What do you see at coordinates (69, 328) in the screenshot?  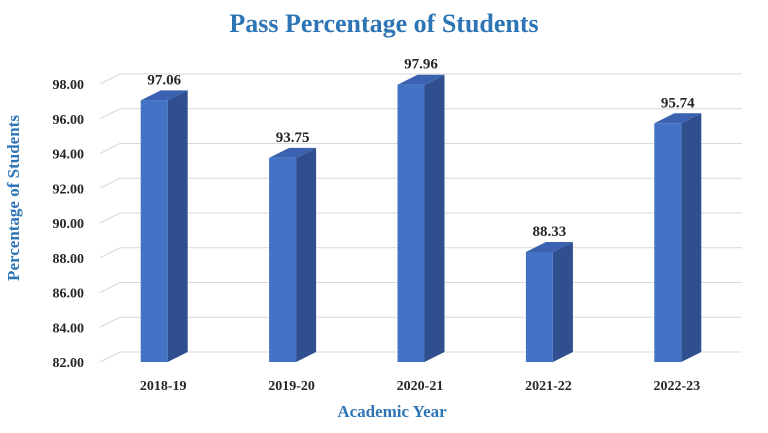 I see `y-tick-label: 84.00` at bounding box center [69, 328].